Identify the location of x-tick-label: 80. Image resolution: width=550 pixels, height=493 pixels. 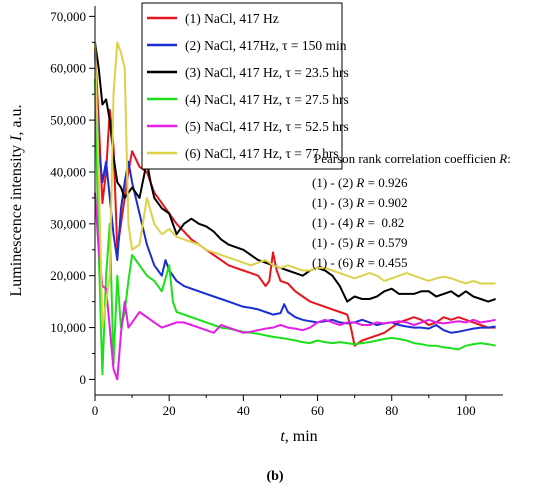
(391, 410).